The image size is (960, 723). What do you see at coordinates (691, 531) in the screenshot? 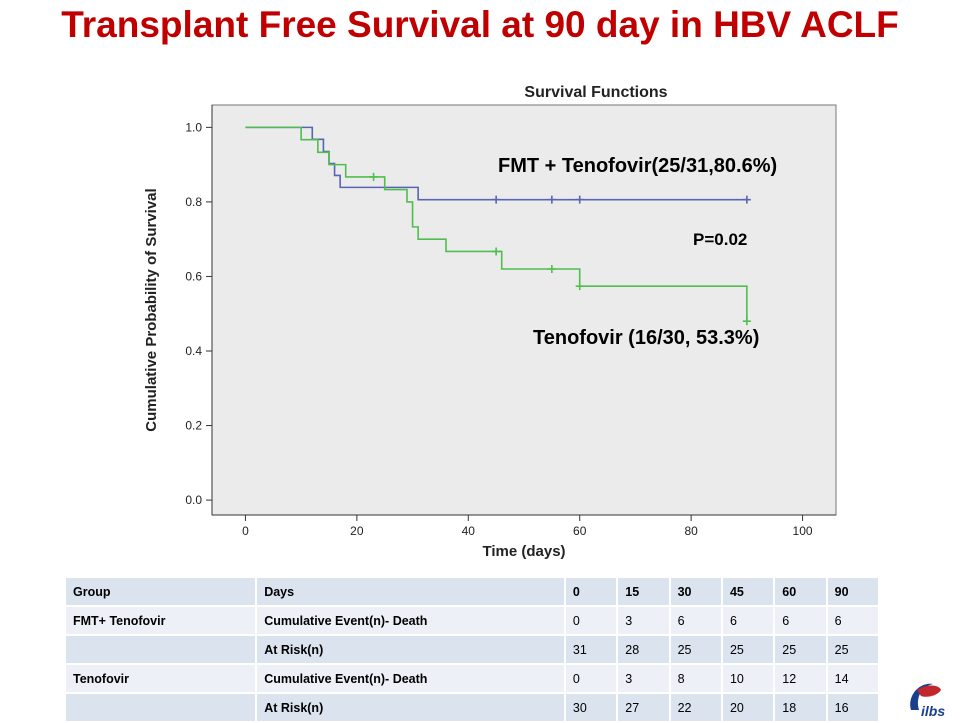
I see `x-tick-label: 80` at bounding box center [691, 531].